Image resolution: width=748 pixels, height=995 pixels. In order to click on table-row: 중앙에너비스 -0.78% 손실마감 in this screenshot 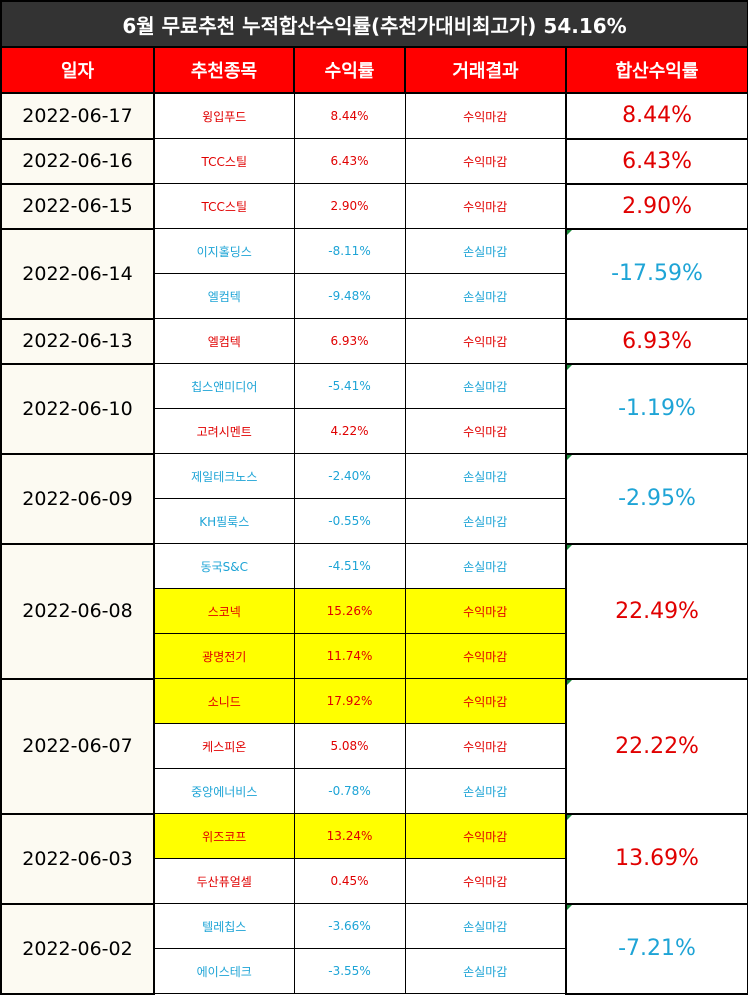, I will do `click(374, 791)`.